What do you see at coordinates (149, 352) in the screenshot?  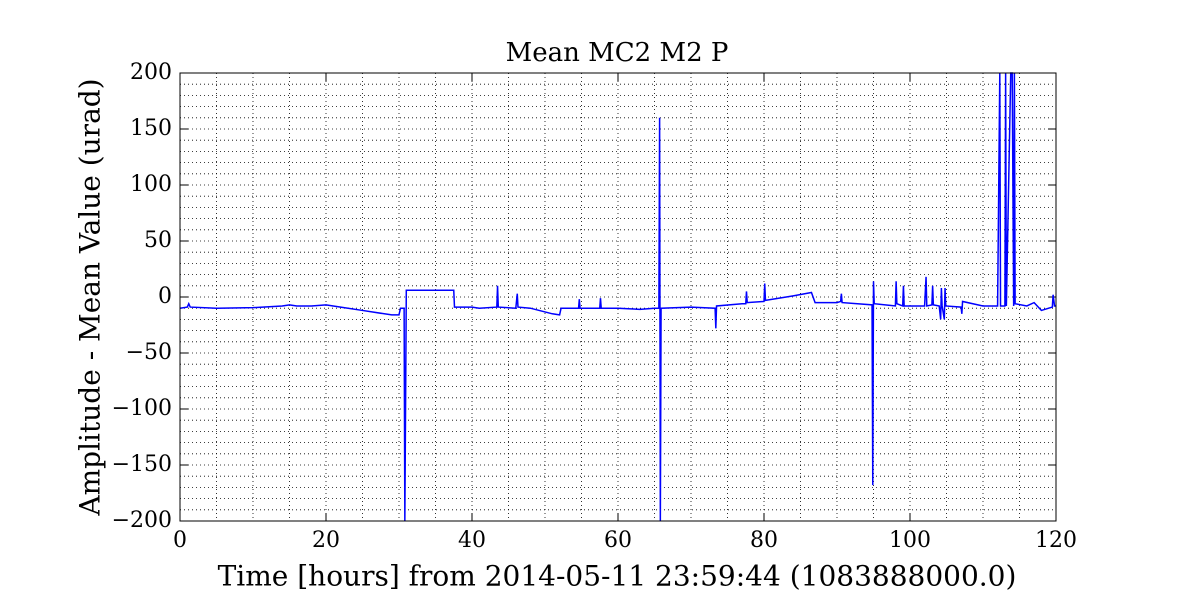 I see `y-tick-label: −50` at bounding box center [149, 352].